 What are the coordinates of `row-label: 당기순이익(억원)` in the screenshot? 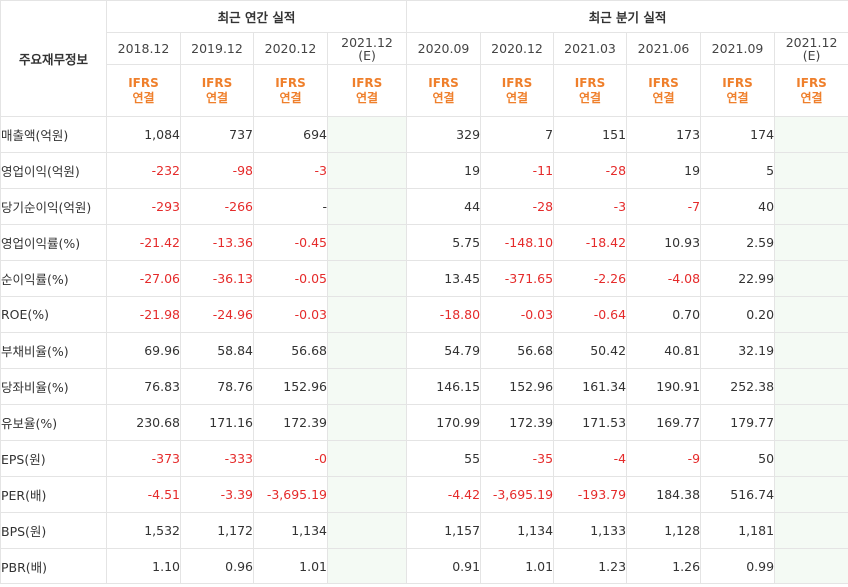 It's located at (53, 206).